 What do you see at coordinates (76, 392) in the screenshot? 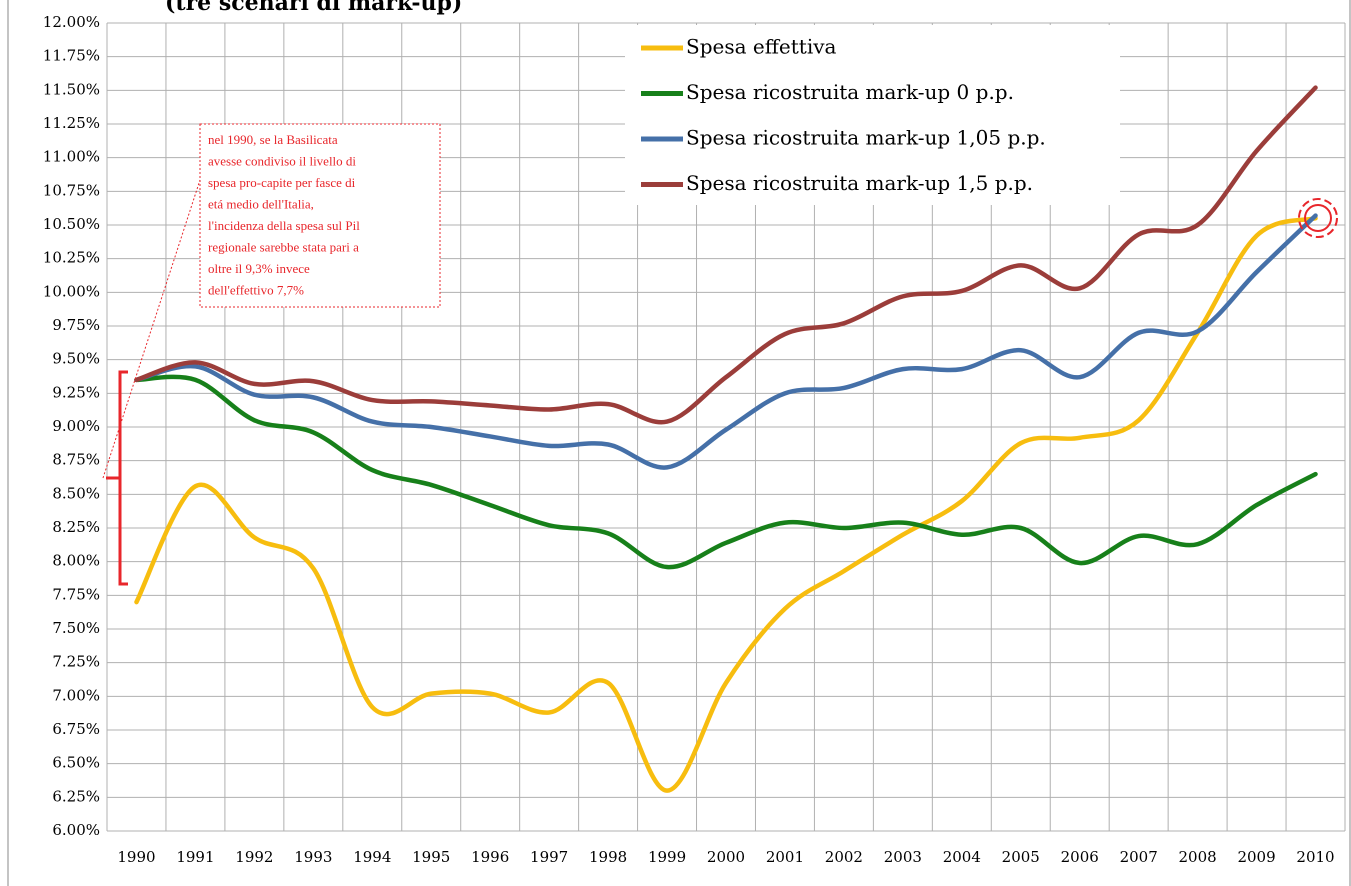
I see `y-tick-label: 9.25%` at bounding box center [76, 392].